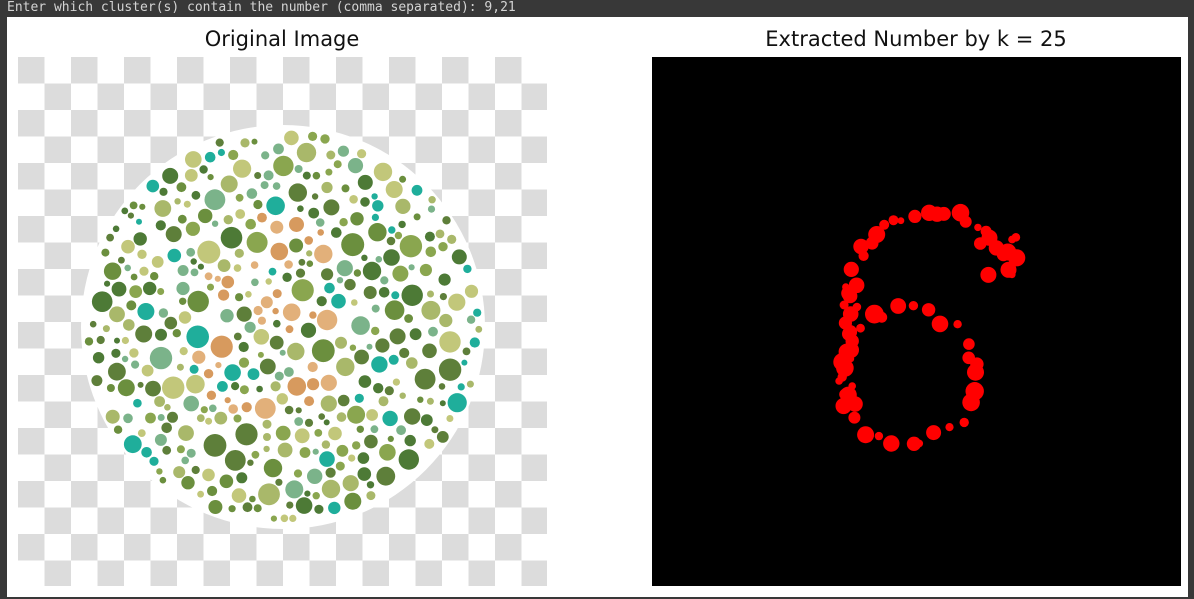 The image size is (1194, 599). What do you see at coordinates (929, 327) in the screenshot?
I see `extracted-digit-image` at bounding box center [929, 327].